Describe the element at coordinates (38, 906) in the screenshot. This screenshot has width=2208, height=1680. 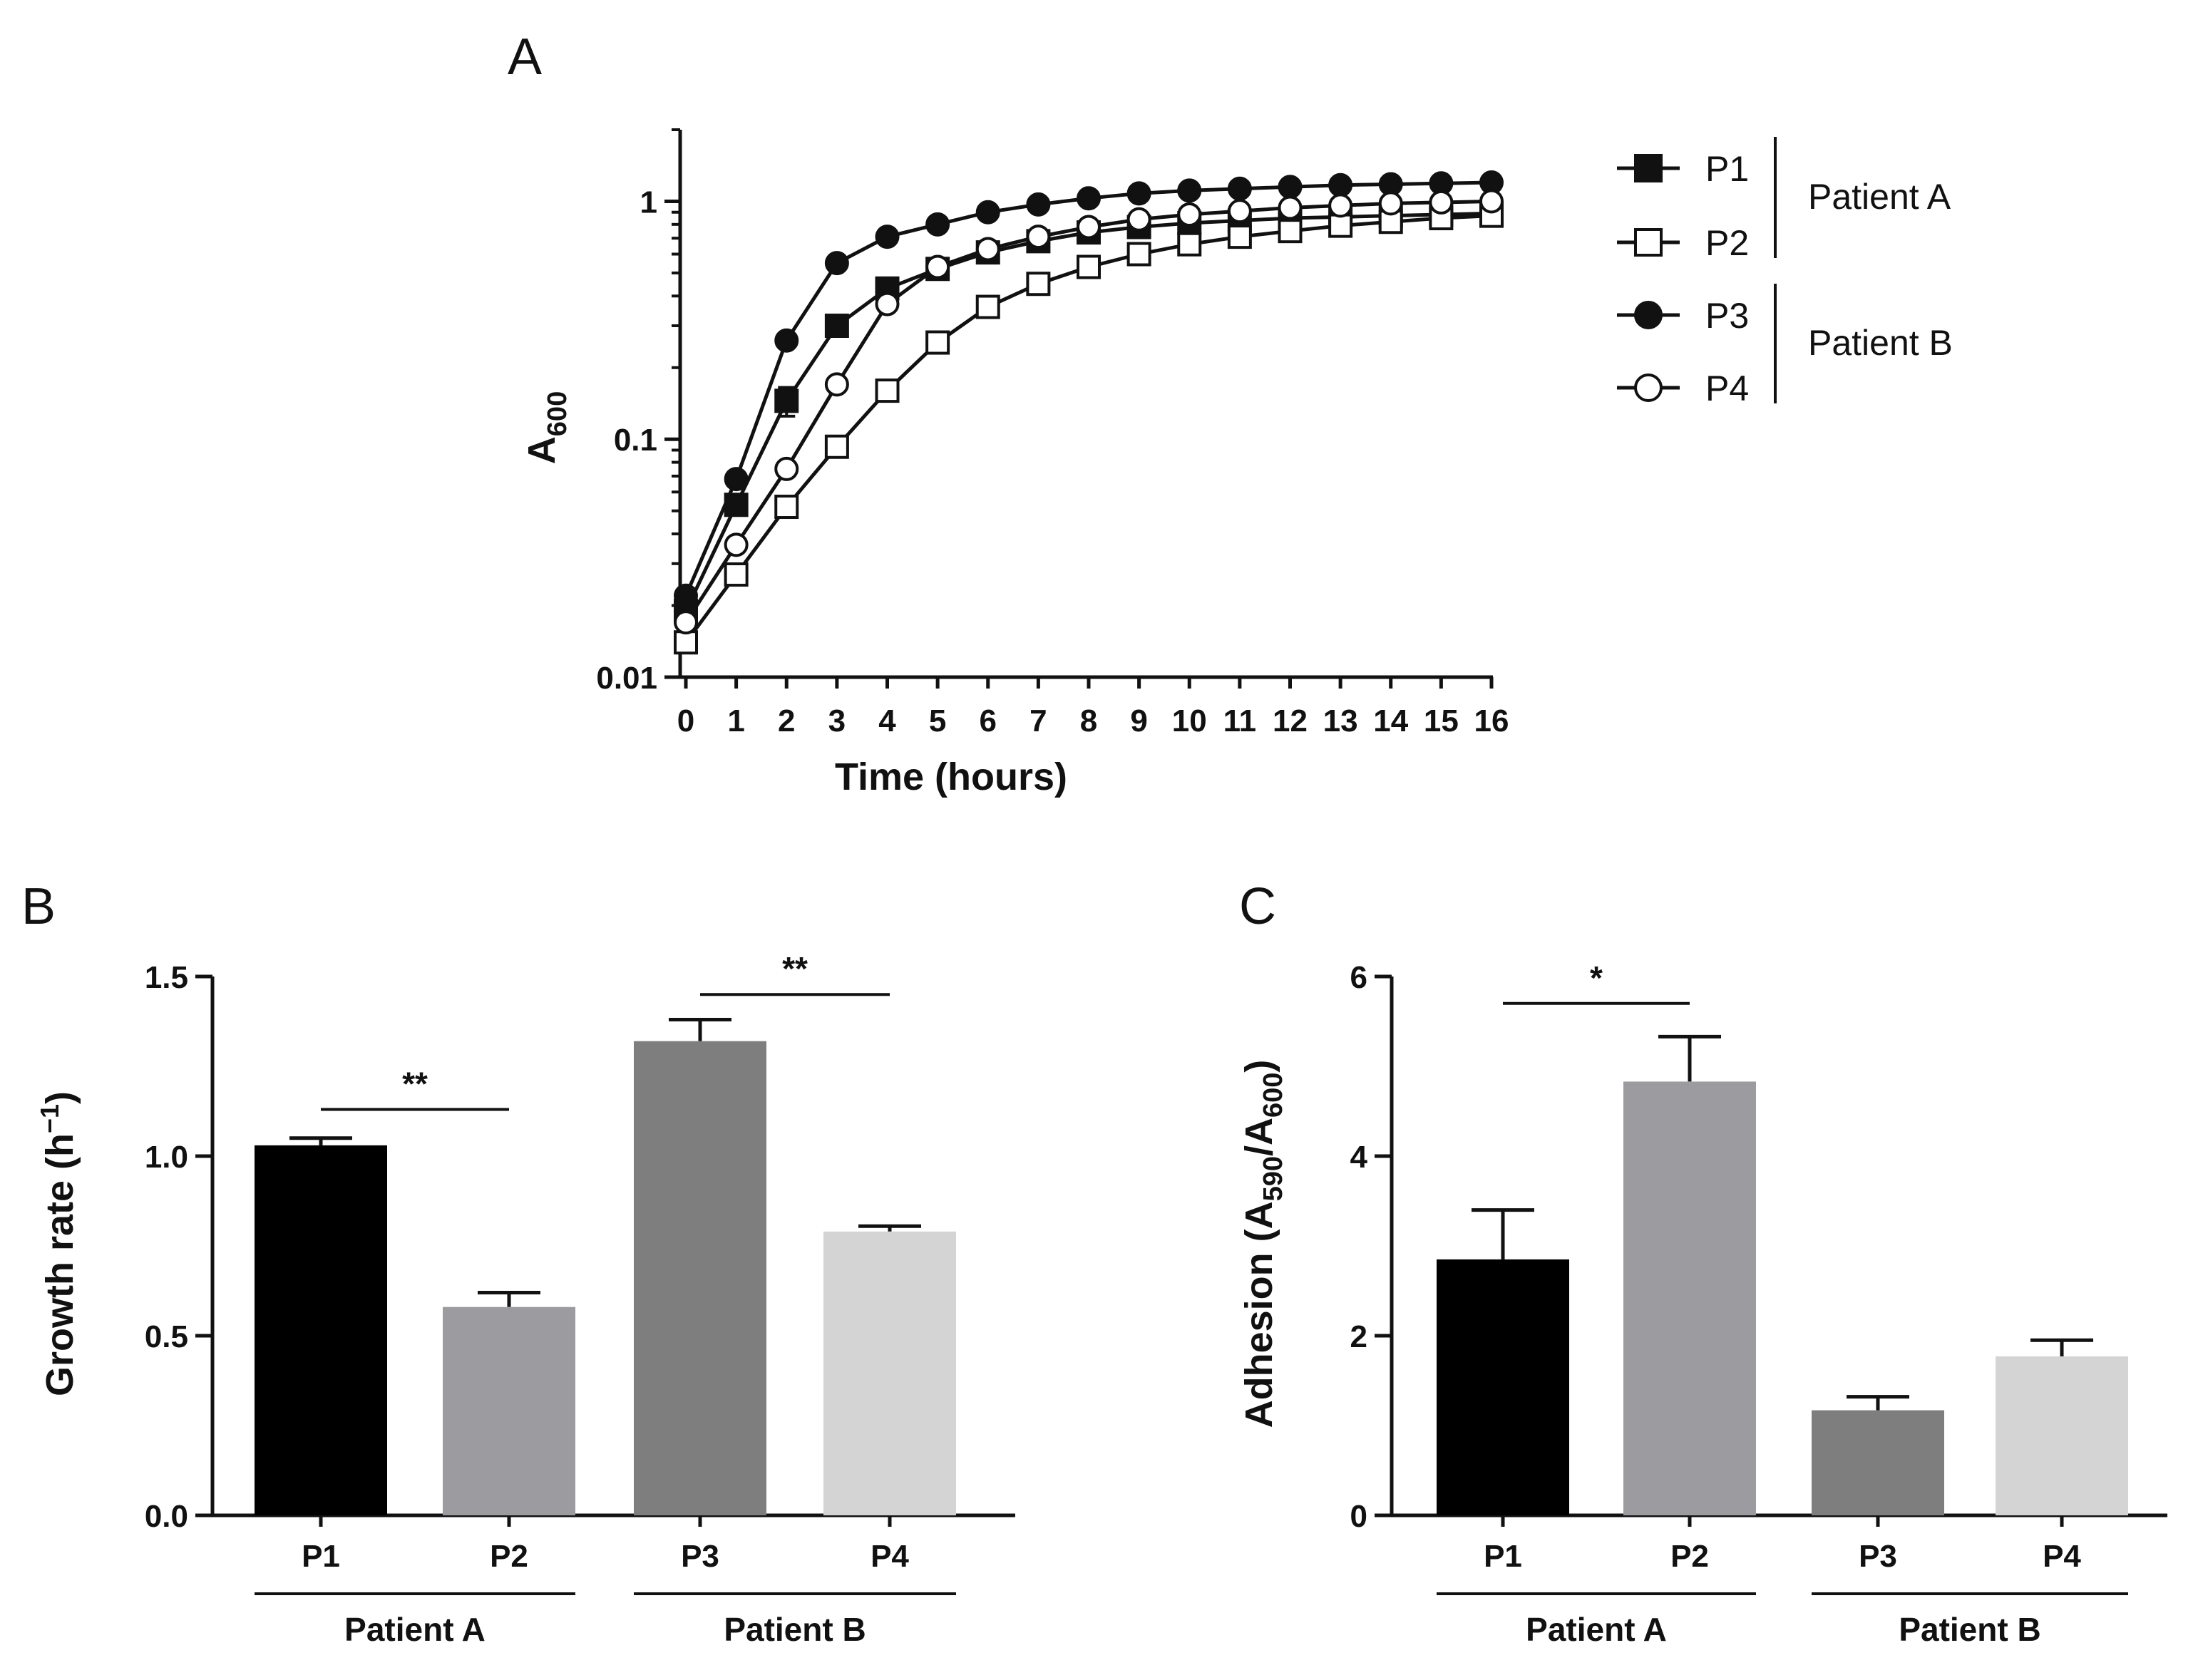
I see `panel-letter-b: B` at that location.